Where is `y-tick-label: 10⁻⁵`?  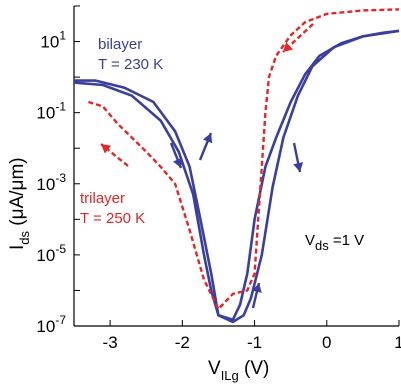
y-tick-label: 10⁻⁵ is located at coordinates (51, 253).